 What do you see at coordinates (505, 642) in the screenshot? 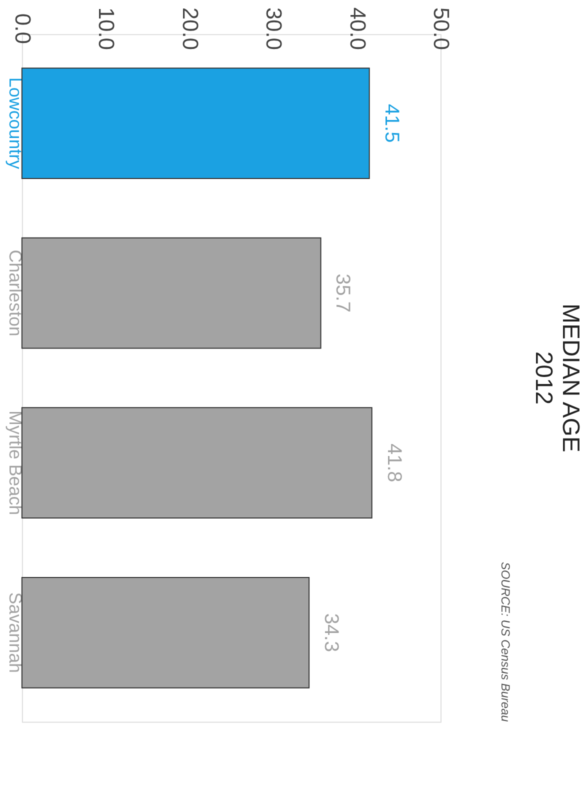
I see `source-note: SOURCE: US Census Bureau` at bounding box center [505, 642].